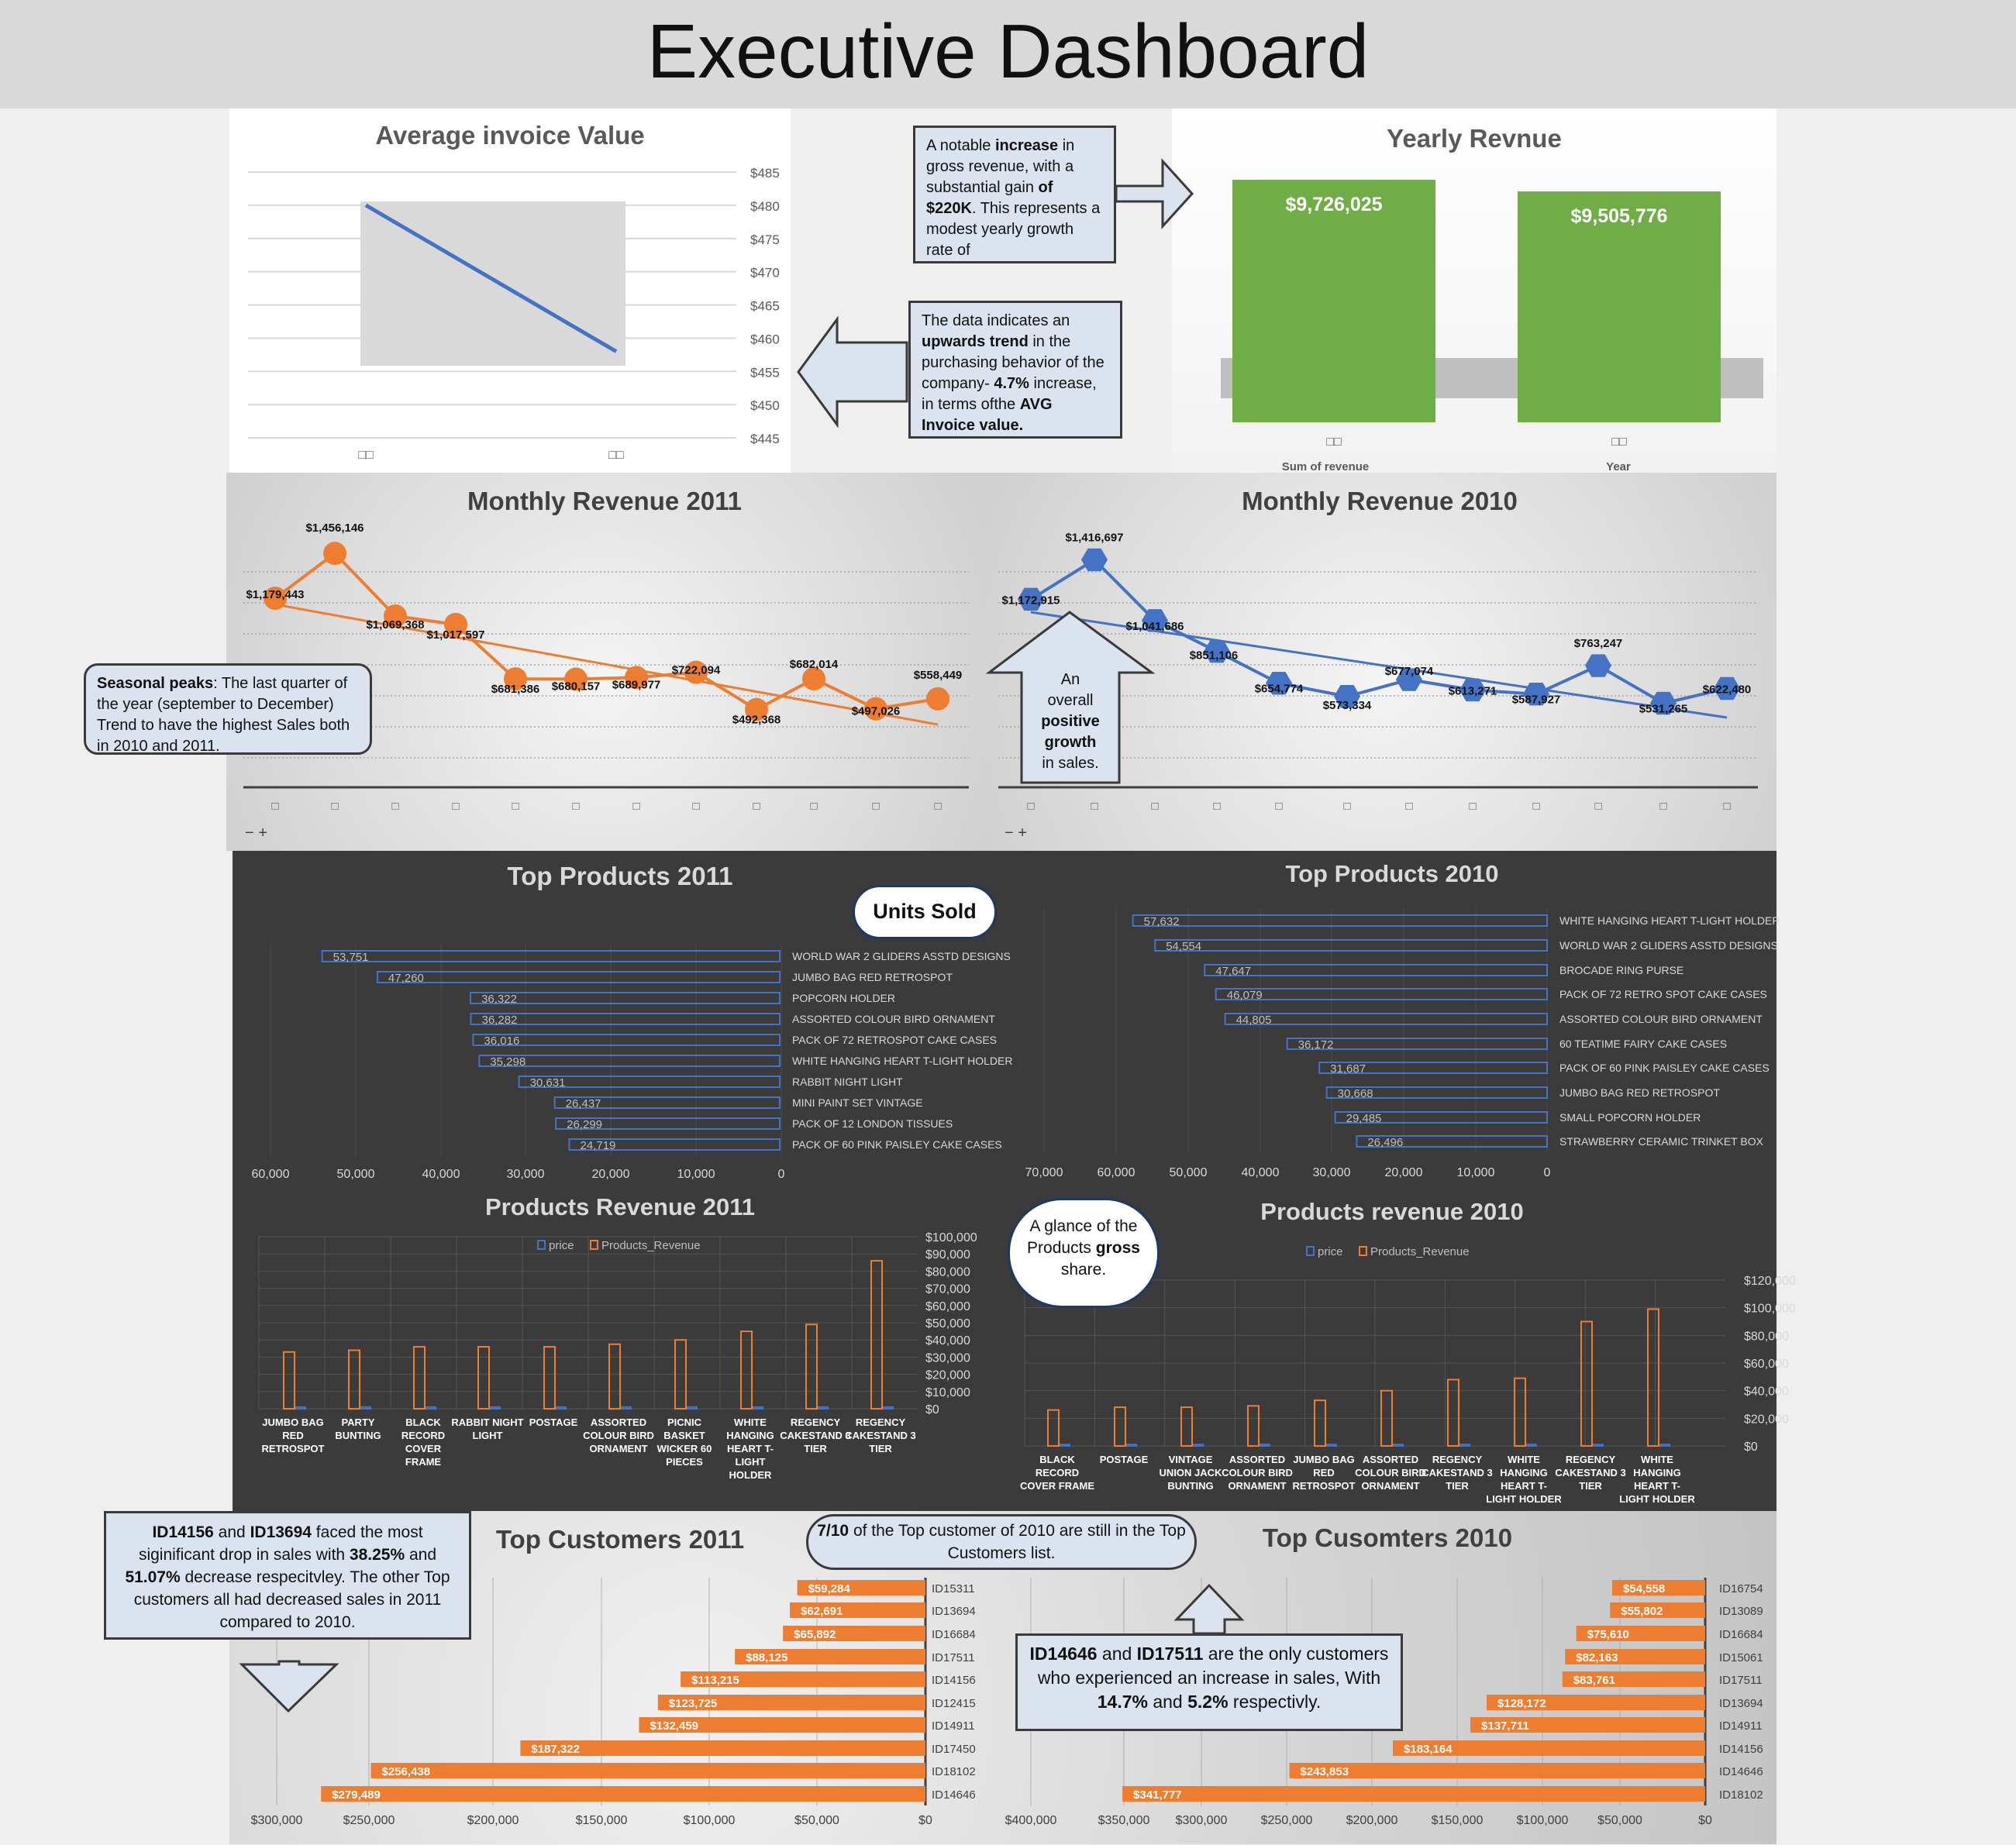 The image size is (2016, 1845). I want to click on customer-id-label: ID17511, so click(1741, 1680).